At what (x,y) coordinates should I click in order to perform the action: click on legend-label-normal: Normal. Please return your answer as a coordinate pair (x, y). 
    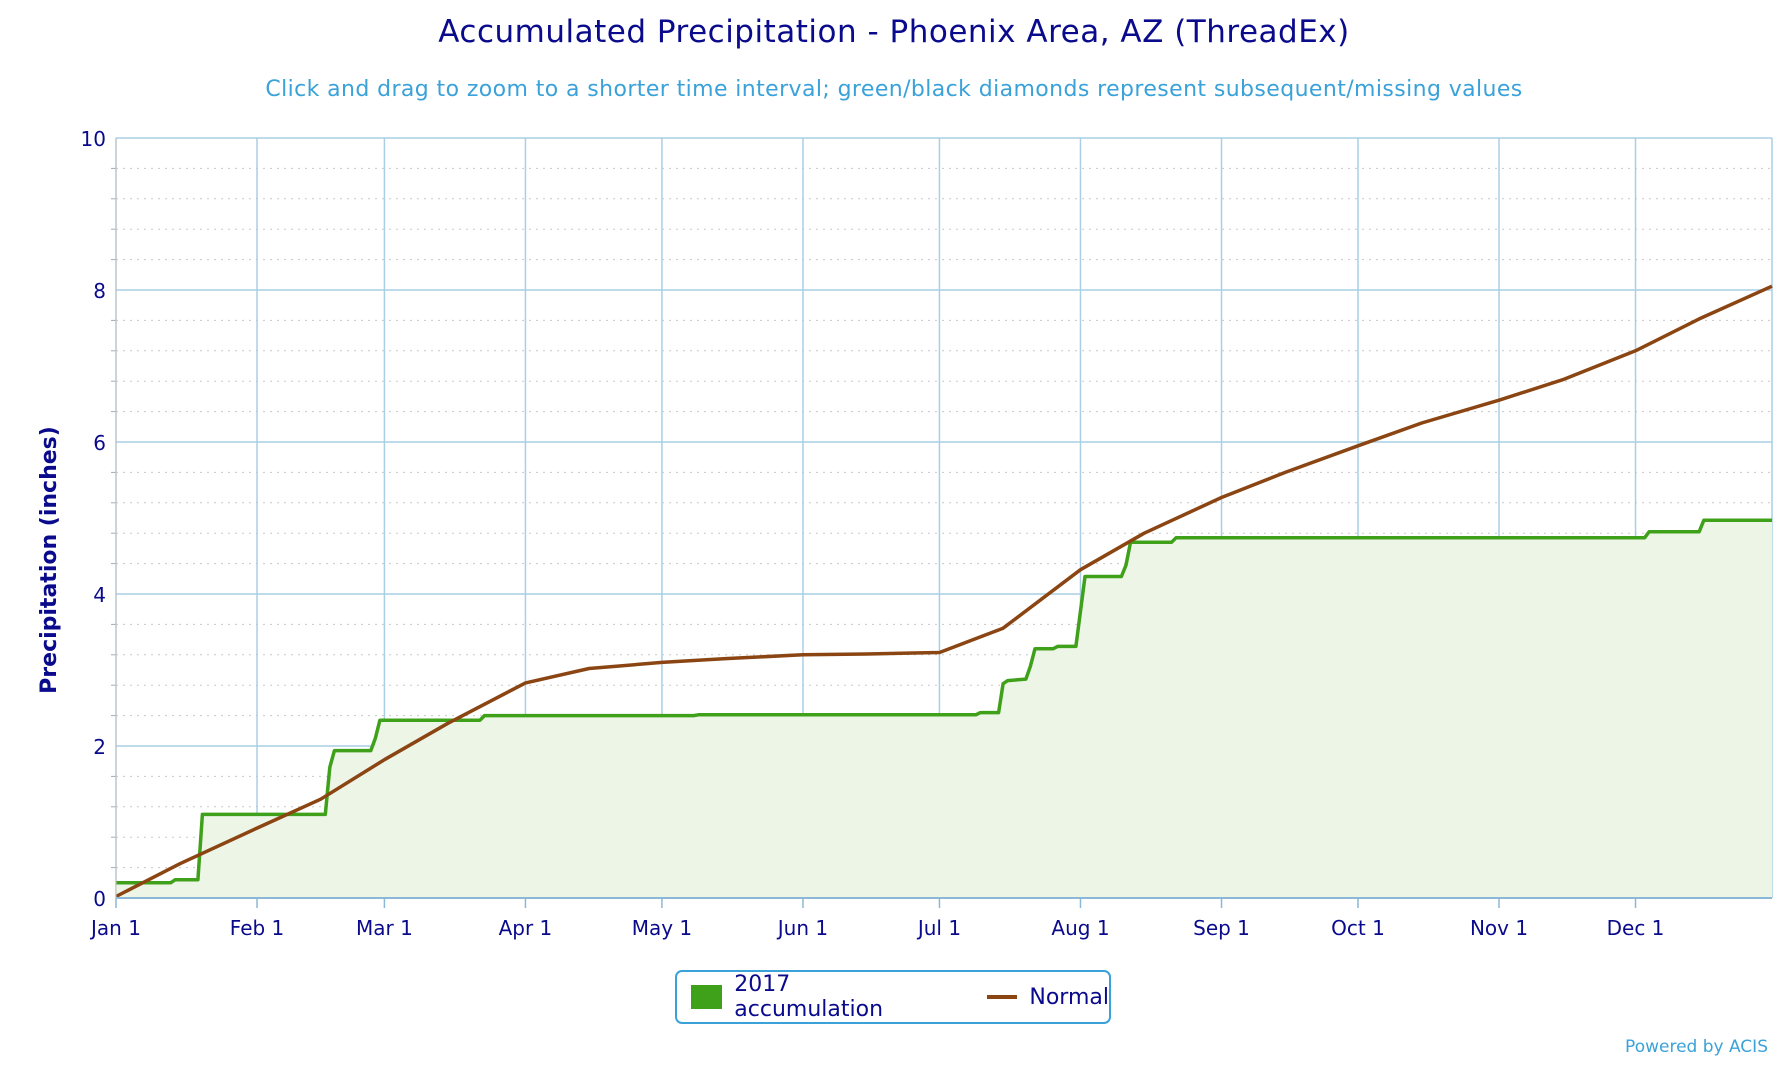
    Looking at the image, I should click on (1069, 997).